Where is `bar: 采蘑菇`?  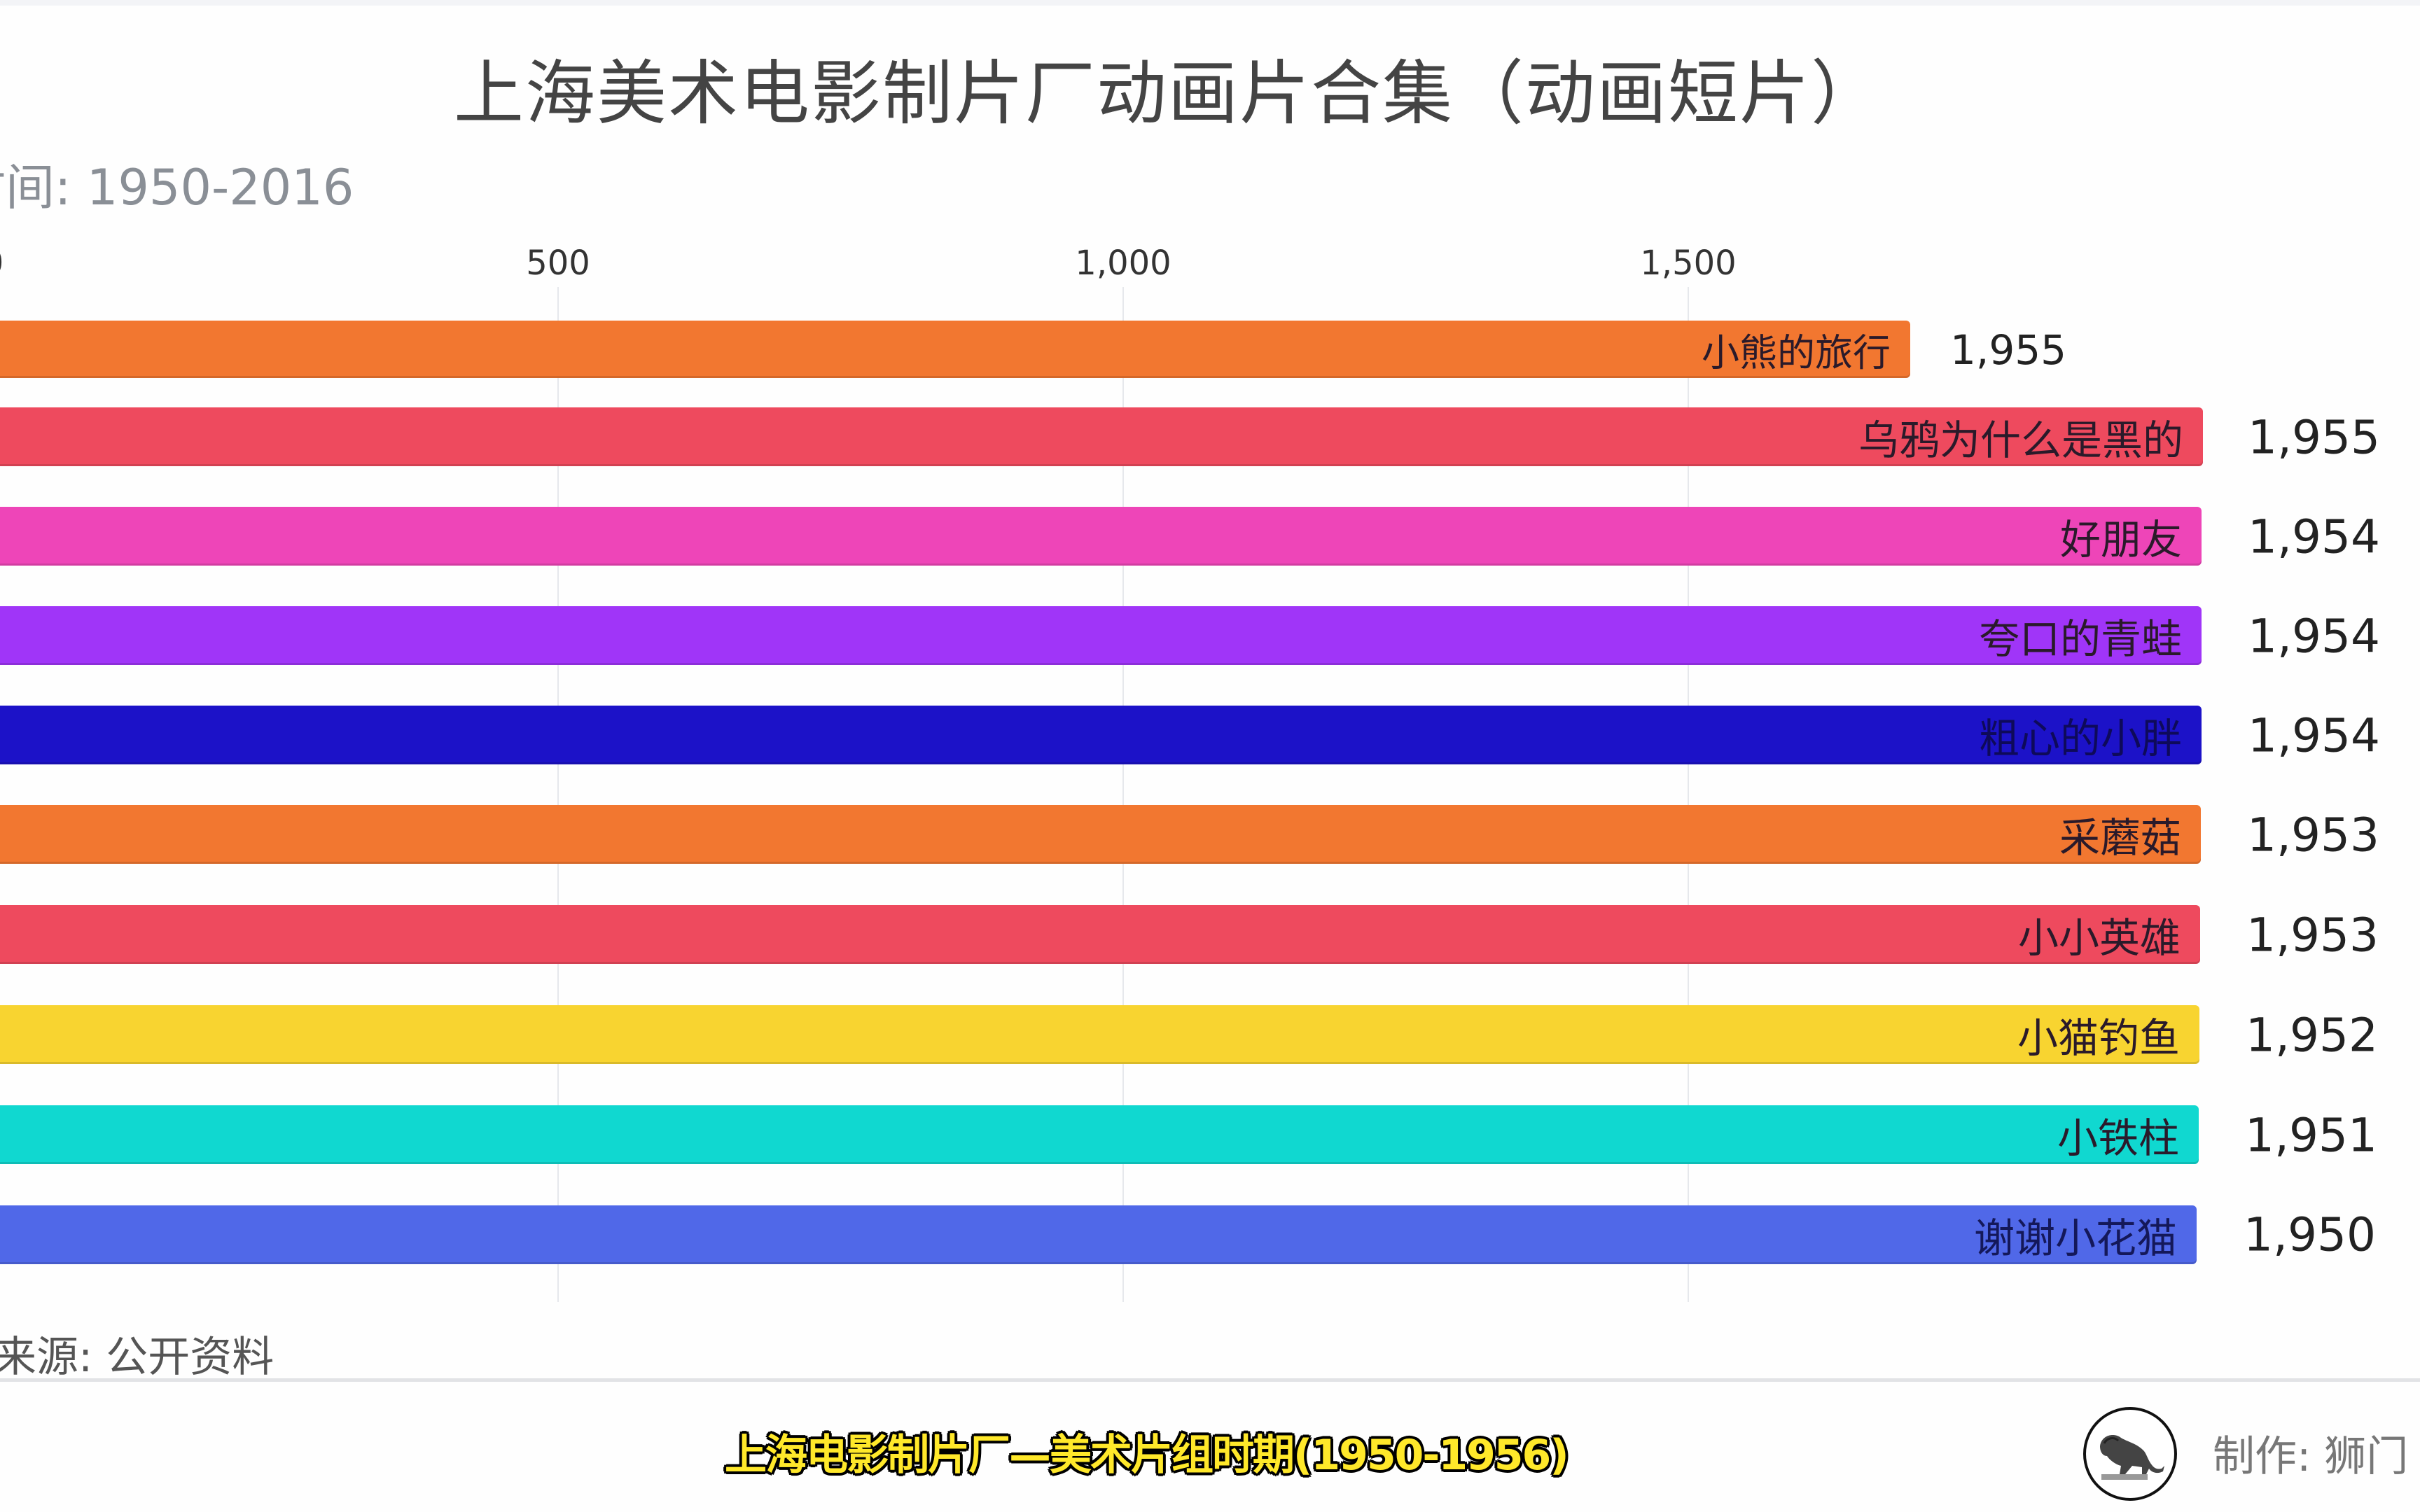
bar: 采蘑菇 is located at coordinates (1100, 834).